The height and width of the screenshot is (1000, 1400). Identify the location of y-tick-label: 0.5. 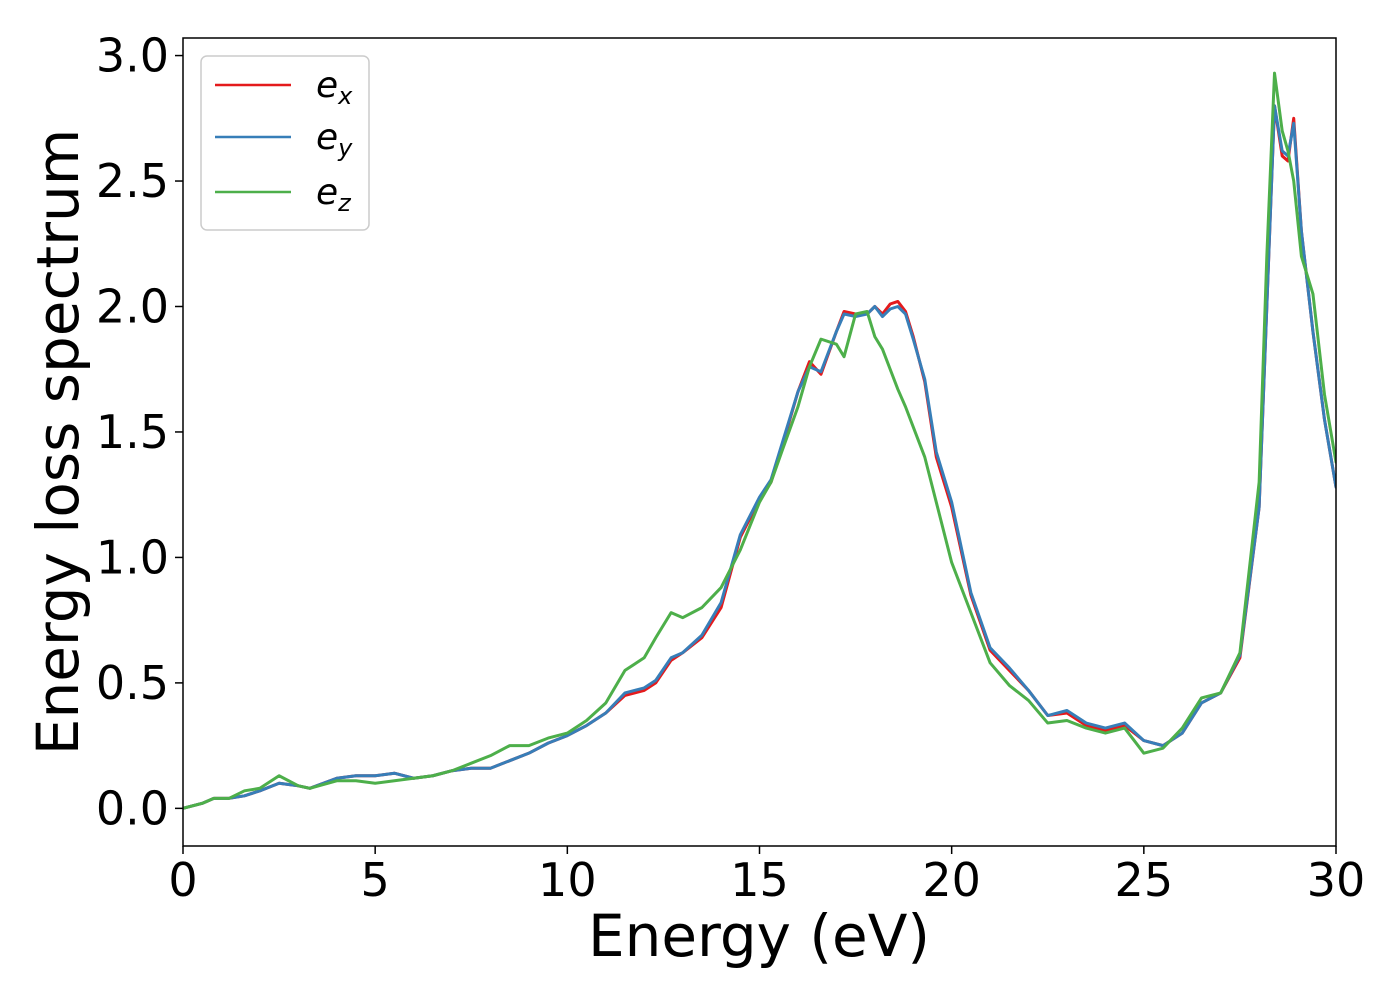
(132, 683).